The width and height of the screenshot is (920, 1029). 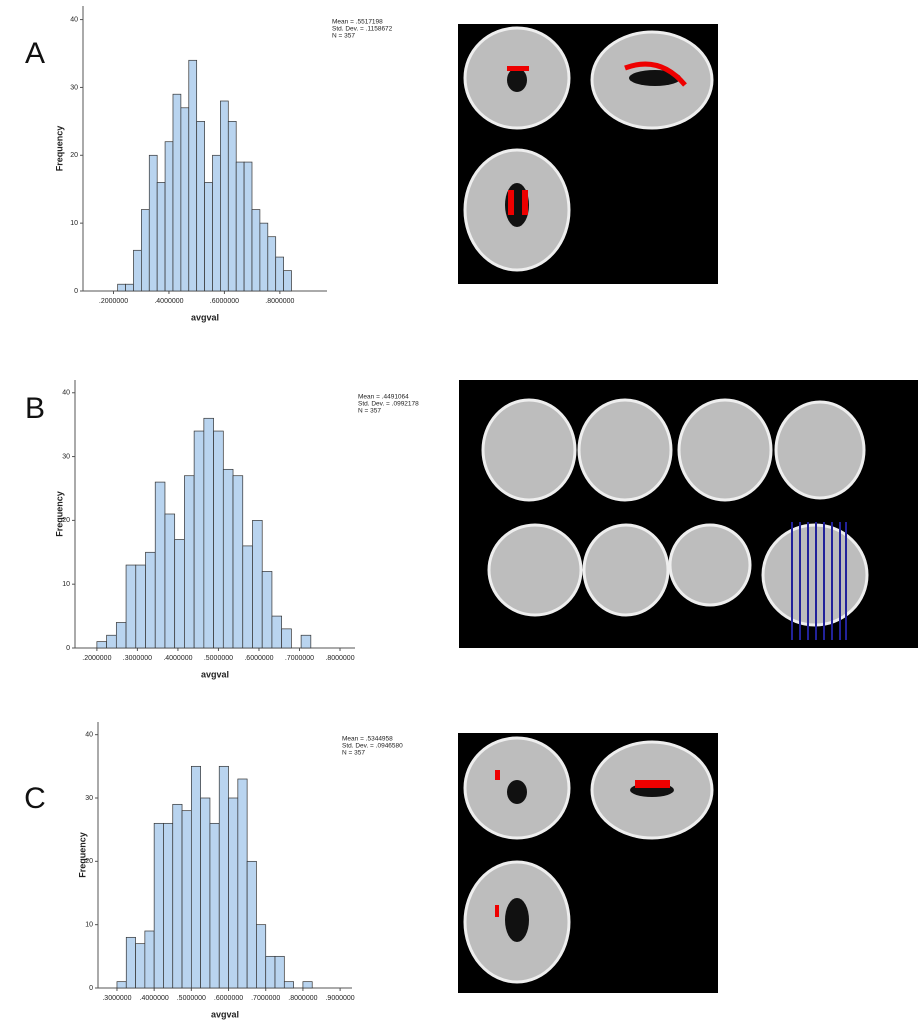 I want to click on stats-annotation: Mean = .5344958, so click(x=367, y=739).